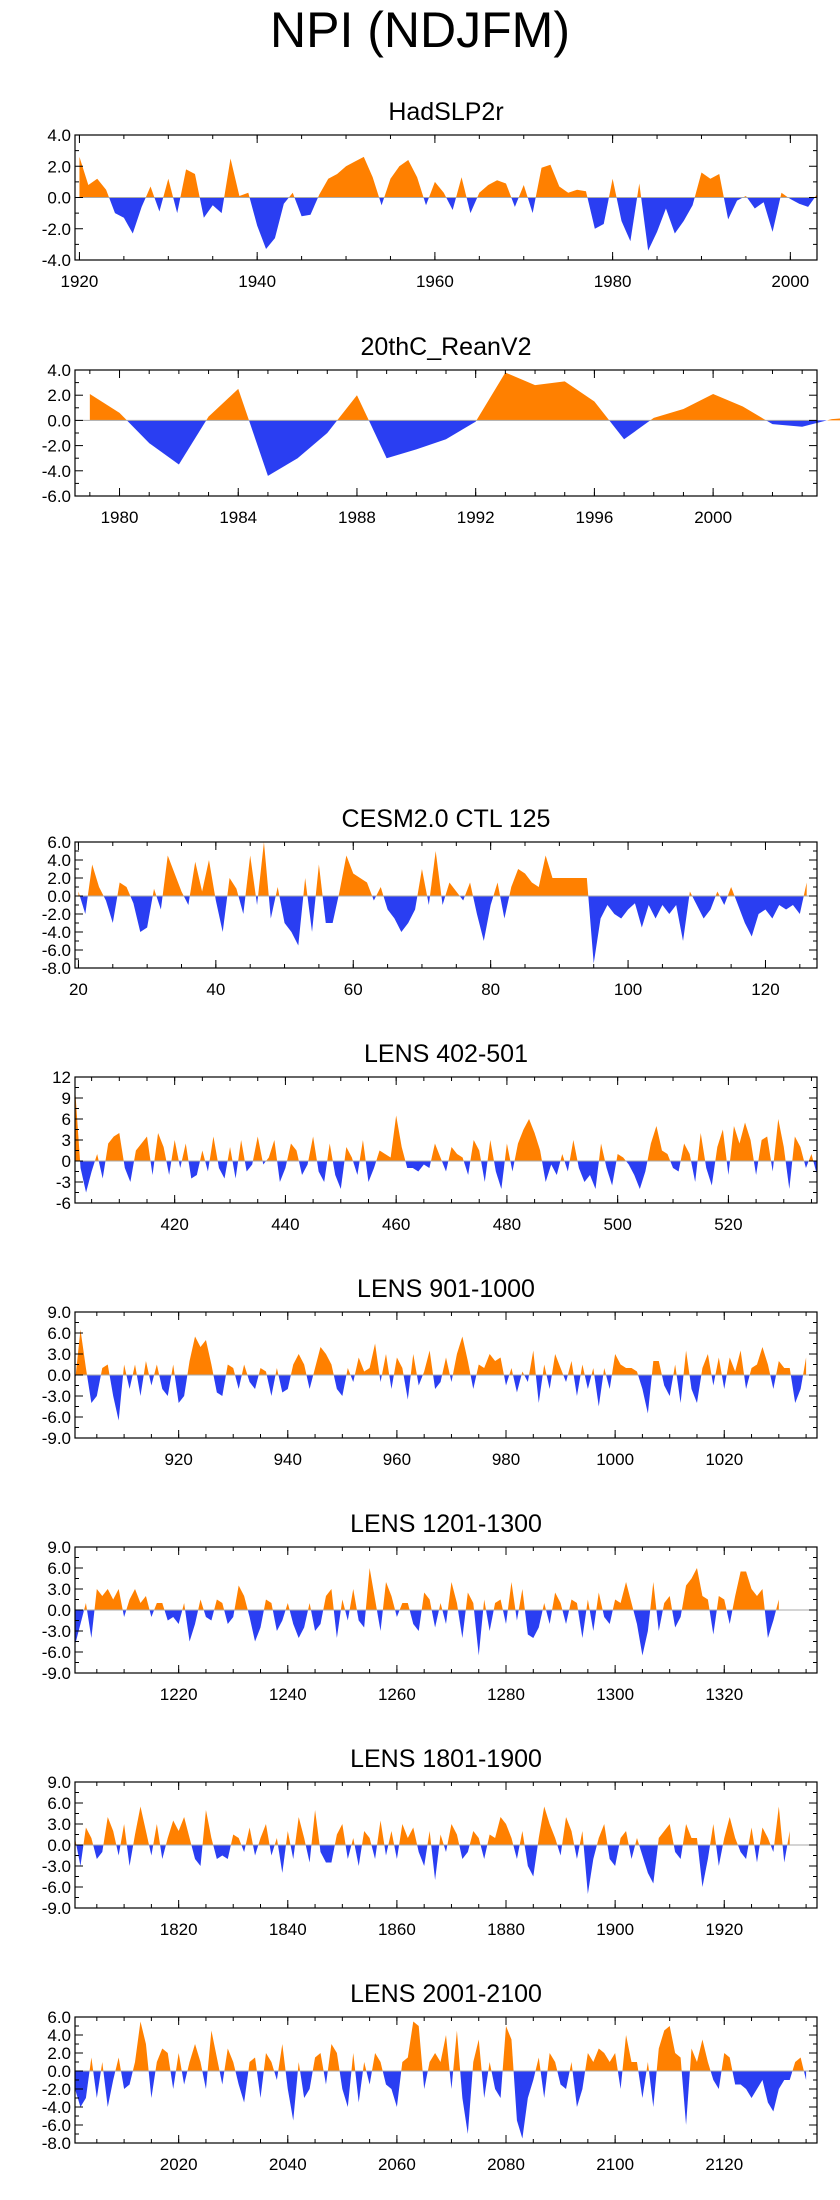 The height and width of the screenshot is (2200, 840). What do you see at coordinates (59, 395) in the screenshot?
I see `y-tick-label: 2.0` at bounding box center [59, 395].